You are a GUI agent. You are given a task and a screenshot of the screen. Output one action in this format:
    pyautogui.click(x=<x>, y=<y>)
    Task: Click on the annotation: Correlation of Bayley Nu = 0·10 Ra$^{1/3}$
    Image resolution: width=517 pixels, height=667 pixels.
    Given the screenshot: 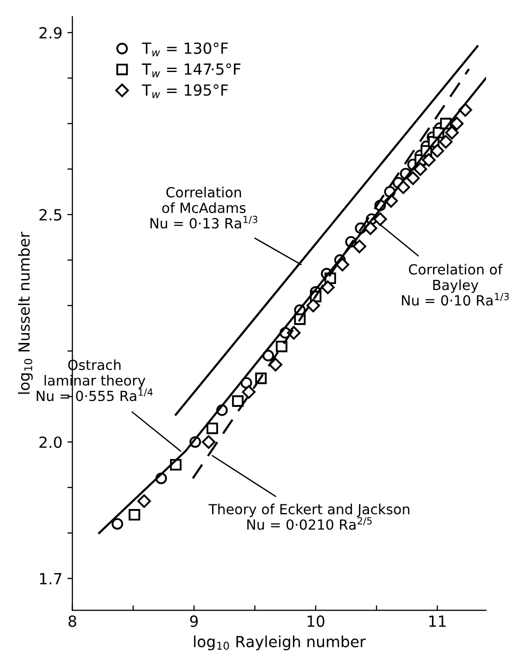 What is the action you would take?
    pyautogui.click(x=455, y=285)
    